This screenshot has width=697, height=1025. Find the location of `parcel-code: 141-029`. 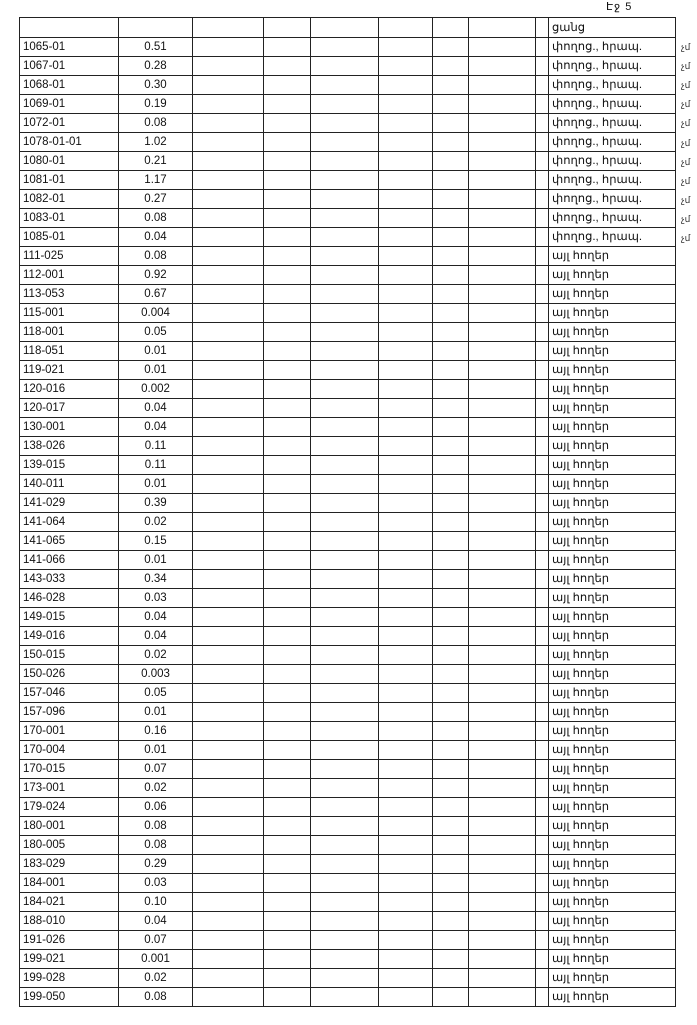

parcel-code: 141-029 is located at coordinates (69, 503).